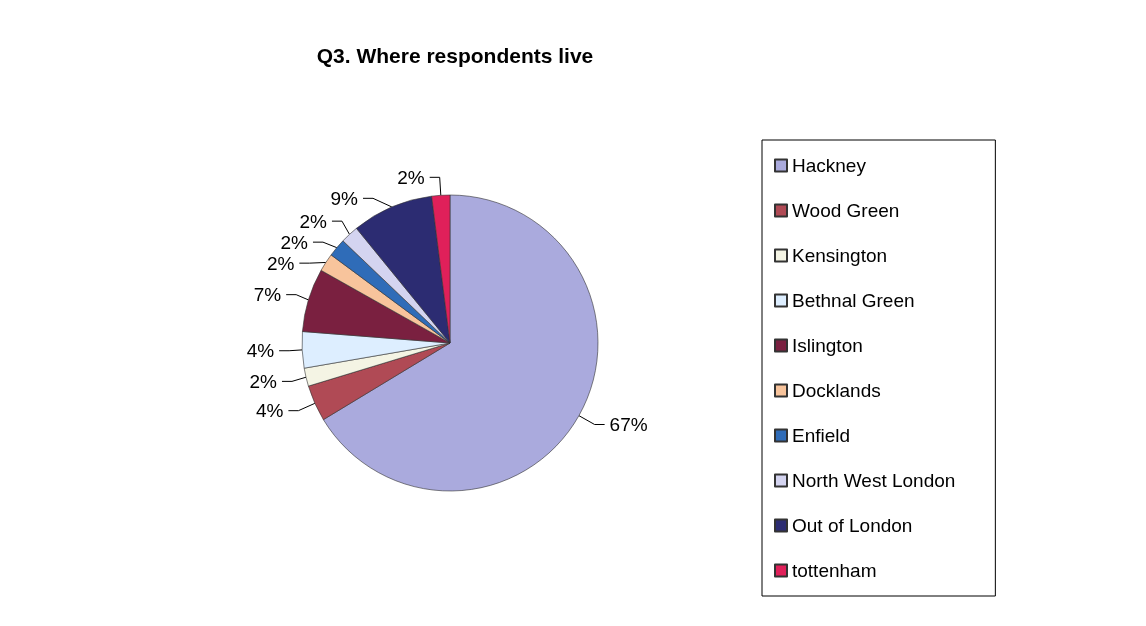 The height and width of the screenshot is (626, 1146). What do you see at coordinates (874, 480) in the screenshot?
I see `legend-label: North West London` at bounding box center [874, 480].